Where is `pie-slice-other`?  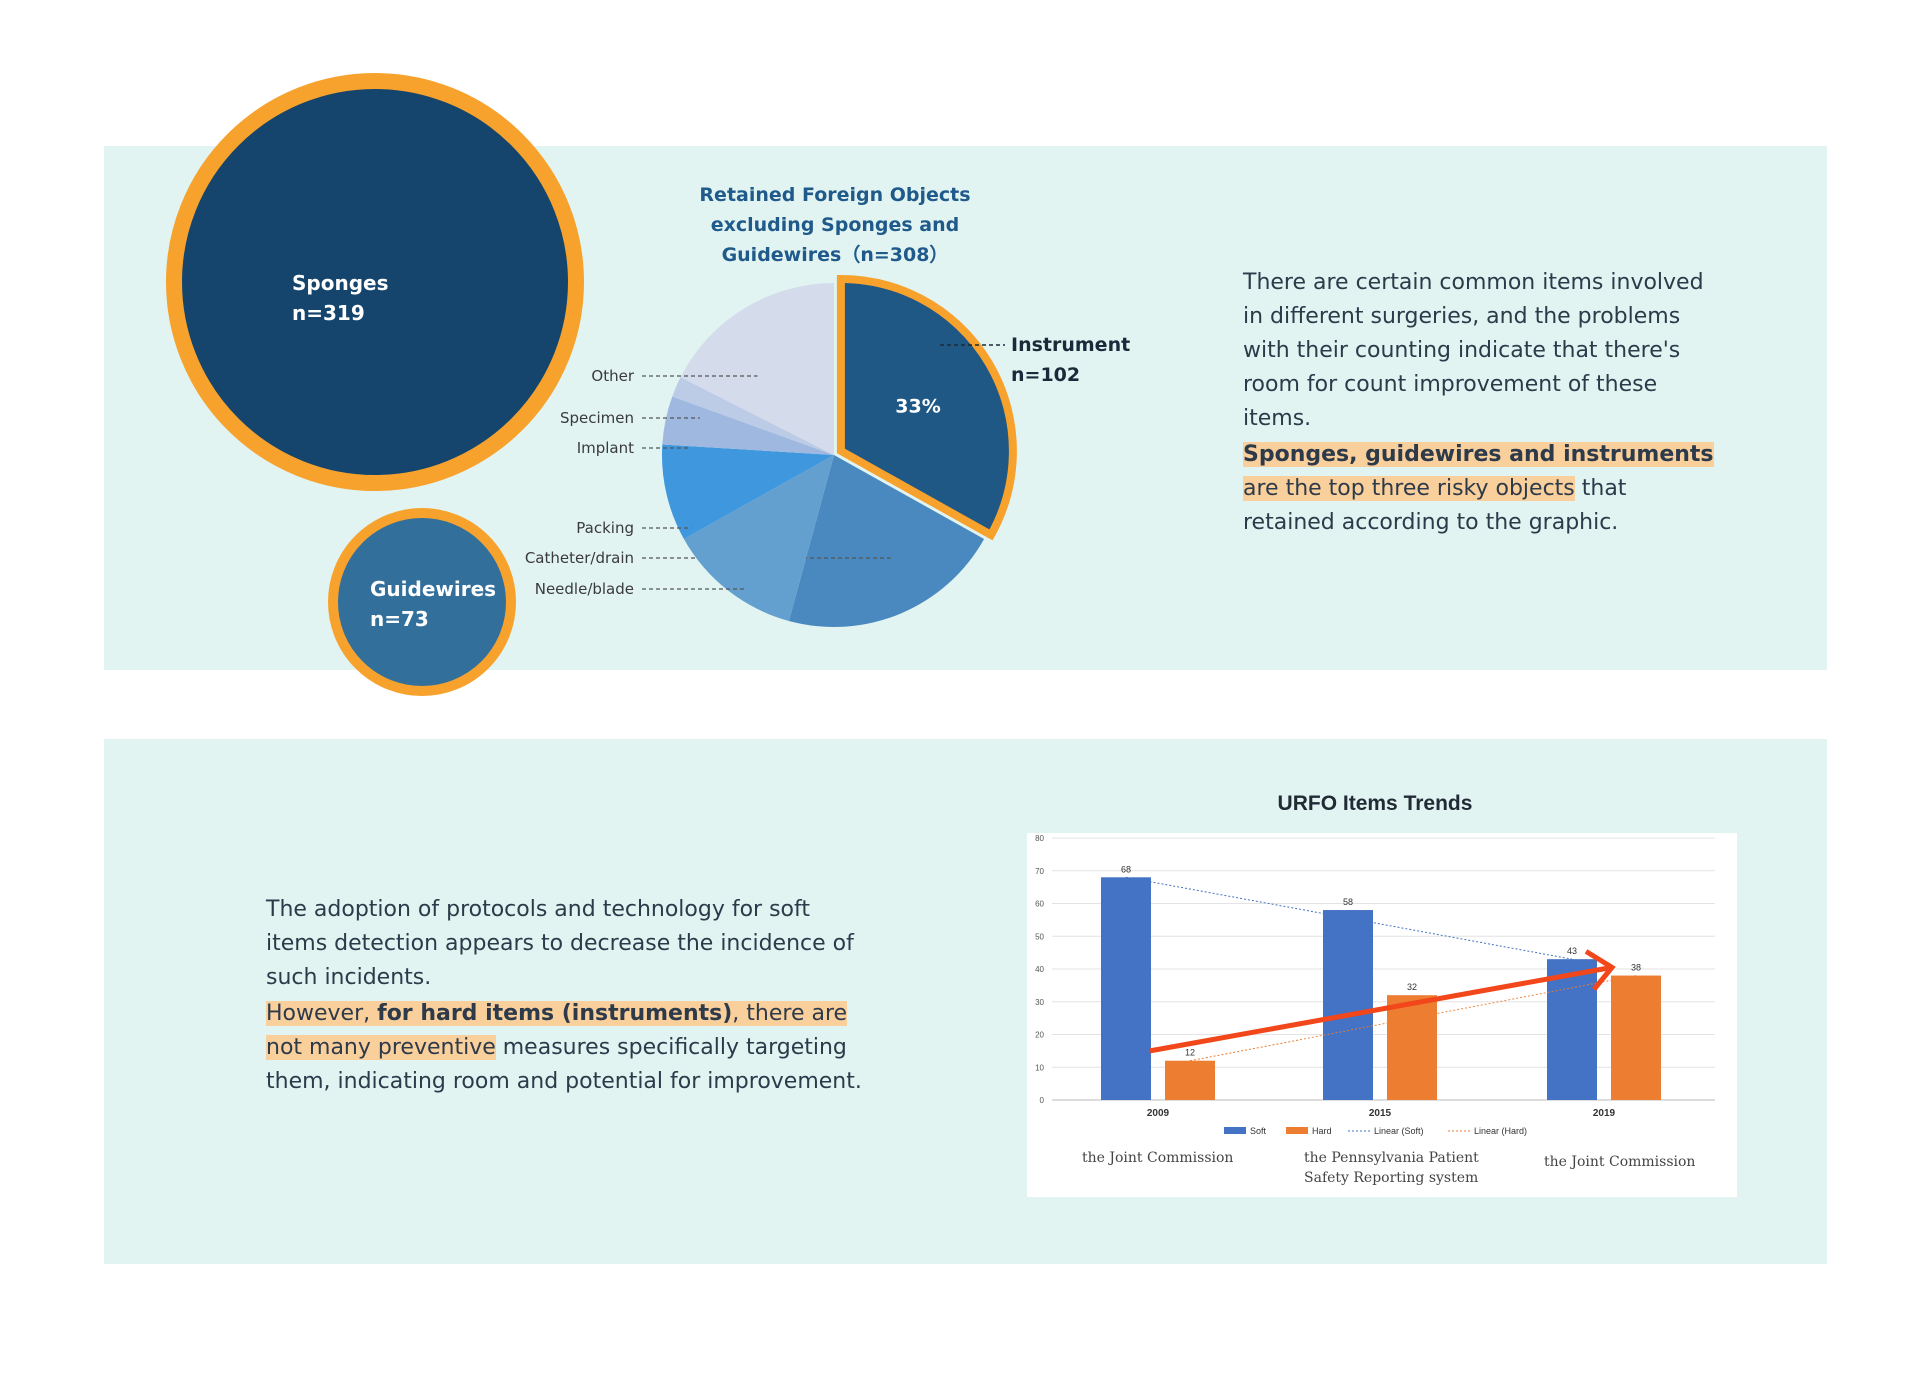
pie-slice-other is located at coordinates (757, 369).